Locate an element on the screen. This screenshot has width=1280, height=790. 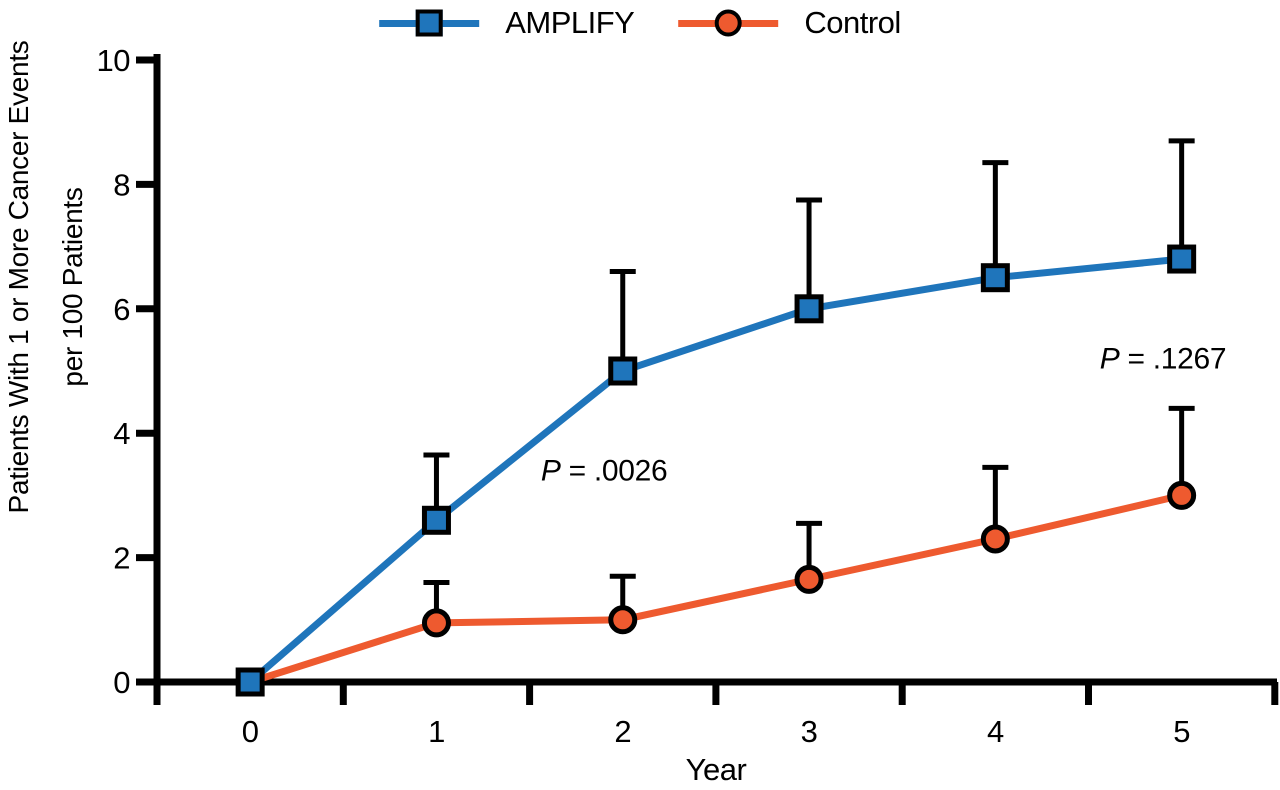
x-tick-label: 2 is located at coordinates (622, 731).